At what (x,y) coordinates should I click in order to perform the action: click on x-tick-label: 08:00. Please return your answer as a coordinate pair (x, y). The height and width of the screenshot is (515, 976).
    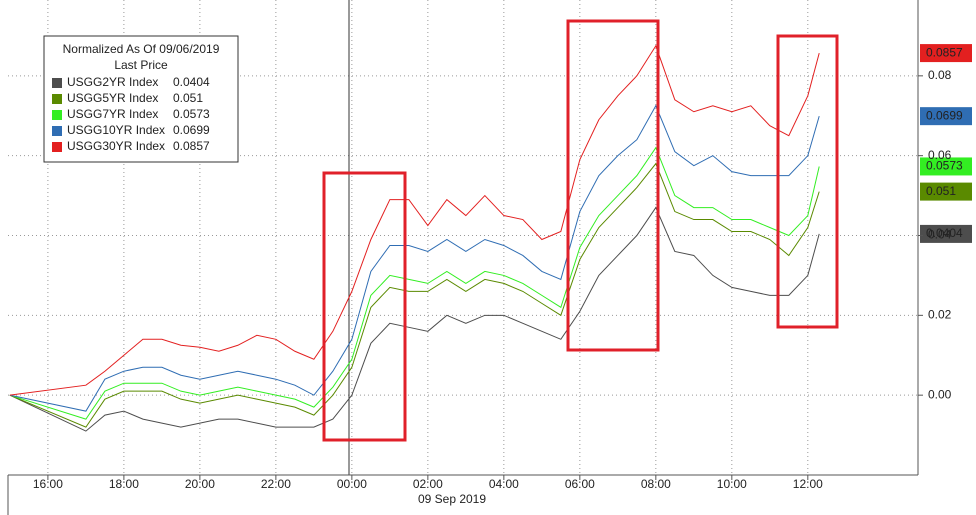
    Looking at the image, I should click on (656, 484).